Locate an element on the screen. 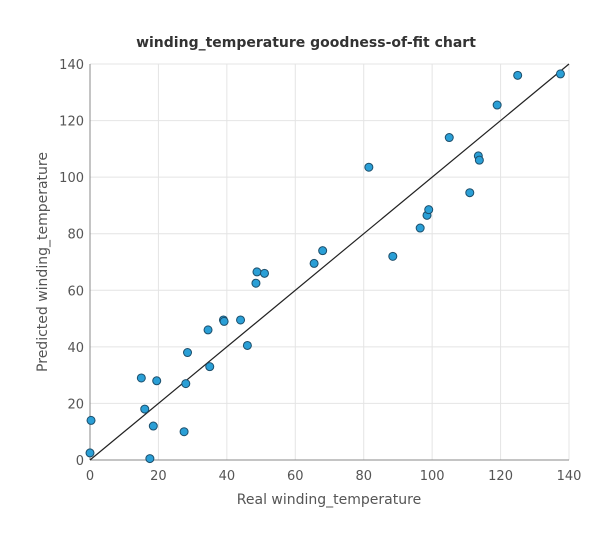  y-tick-labels: 0 20 40 60 80 100 120 140 is located at coordinates (71, 263).